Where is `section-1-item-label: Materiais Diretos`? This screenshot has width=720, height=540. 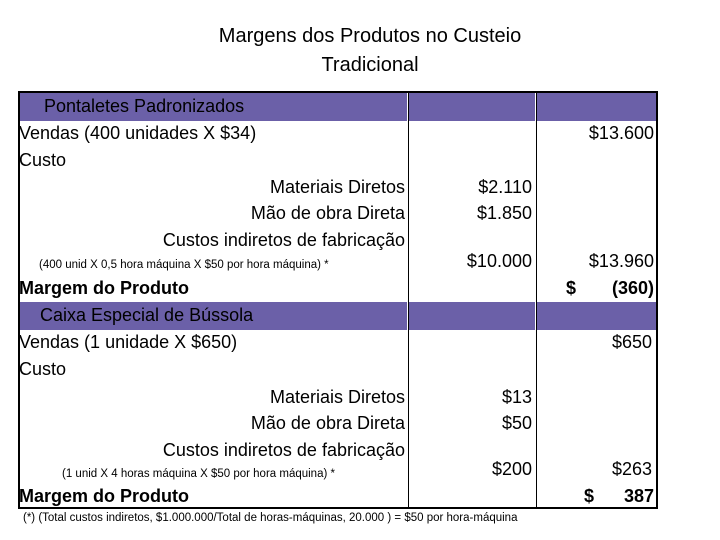
section-1-item-label: Materiais Diretos is located at coordinates (337, 187).